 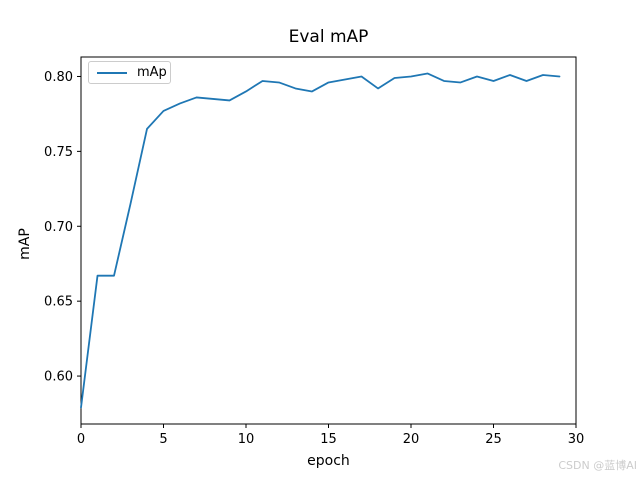 I want to click on y-tick-label: 0.70, so click(x=58, y=227).